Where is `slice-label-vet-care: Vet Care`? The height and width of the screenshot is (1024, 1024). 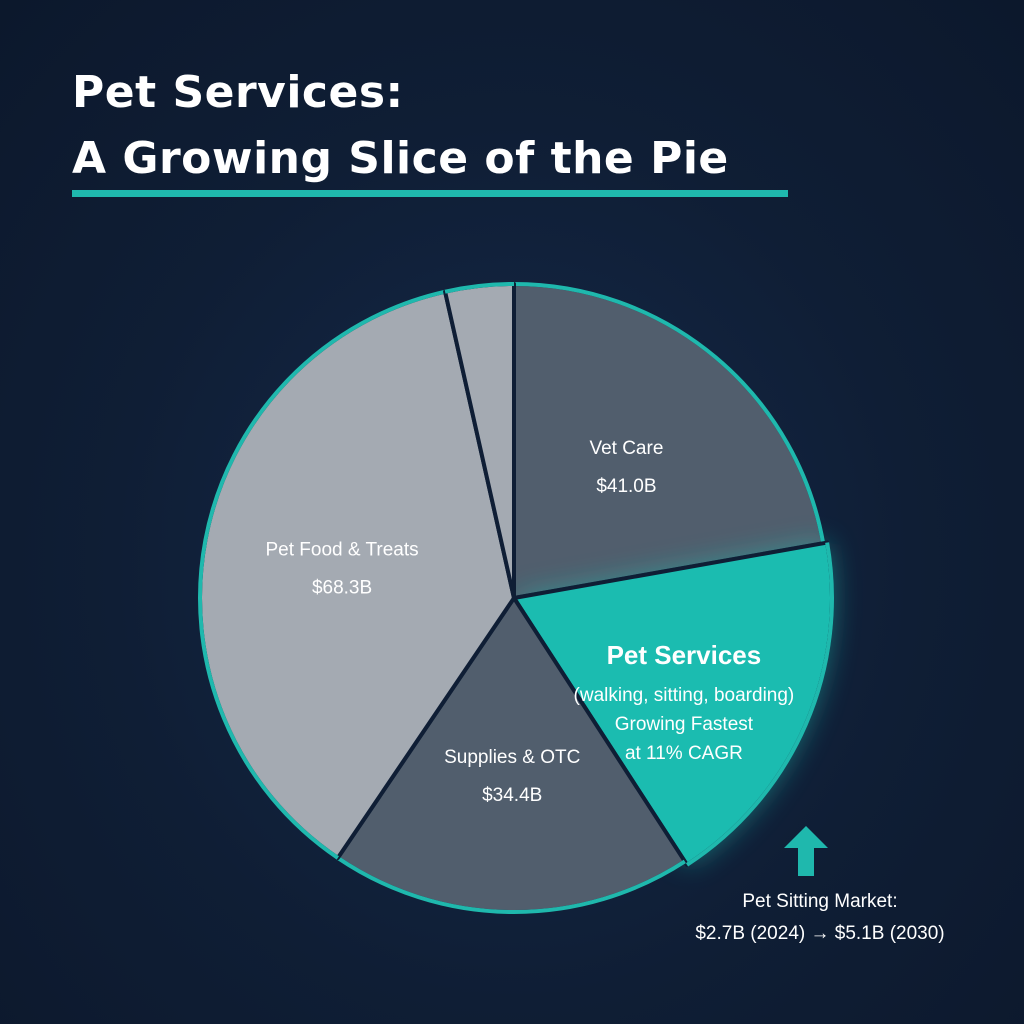 slice-label-vet-care: Vet Care is located at coordinates (626, 448).